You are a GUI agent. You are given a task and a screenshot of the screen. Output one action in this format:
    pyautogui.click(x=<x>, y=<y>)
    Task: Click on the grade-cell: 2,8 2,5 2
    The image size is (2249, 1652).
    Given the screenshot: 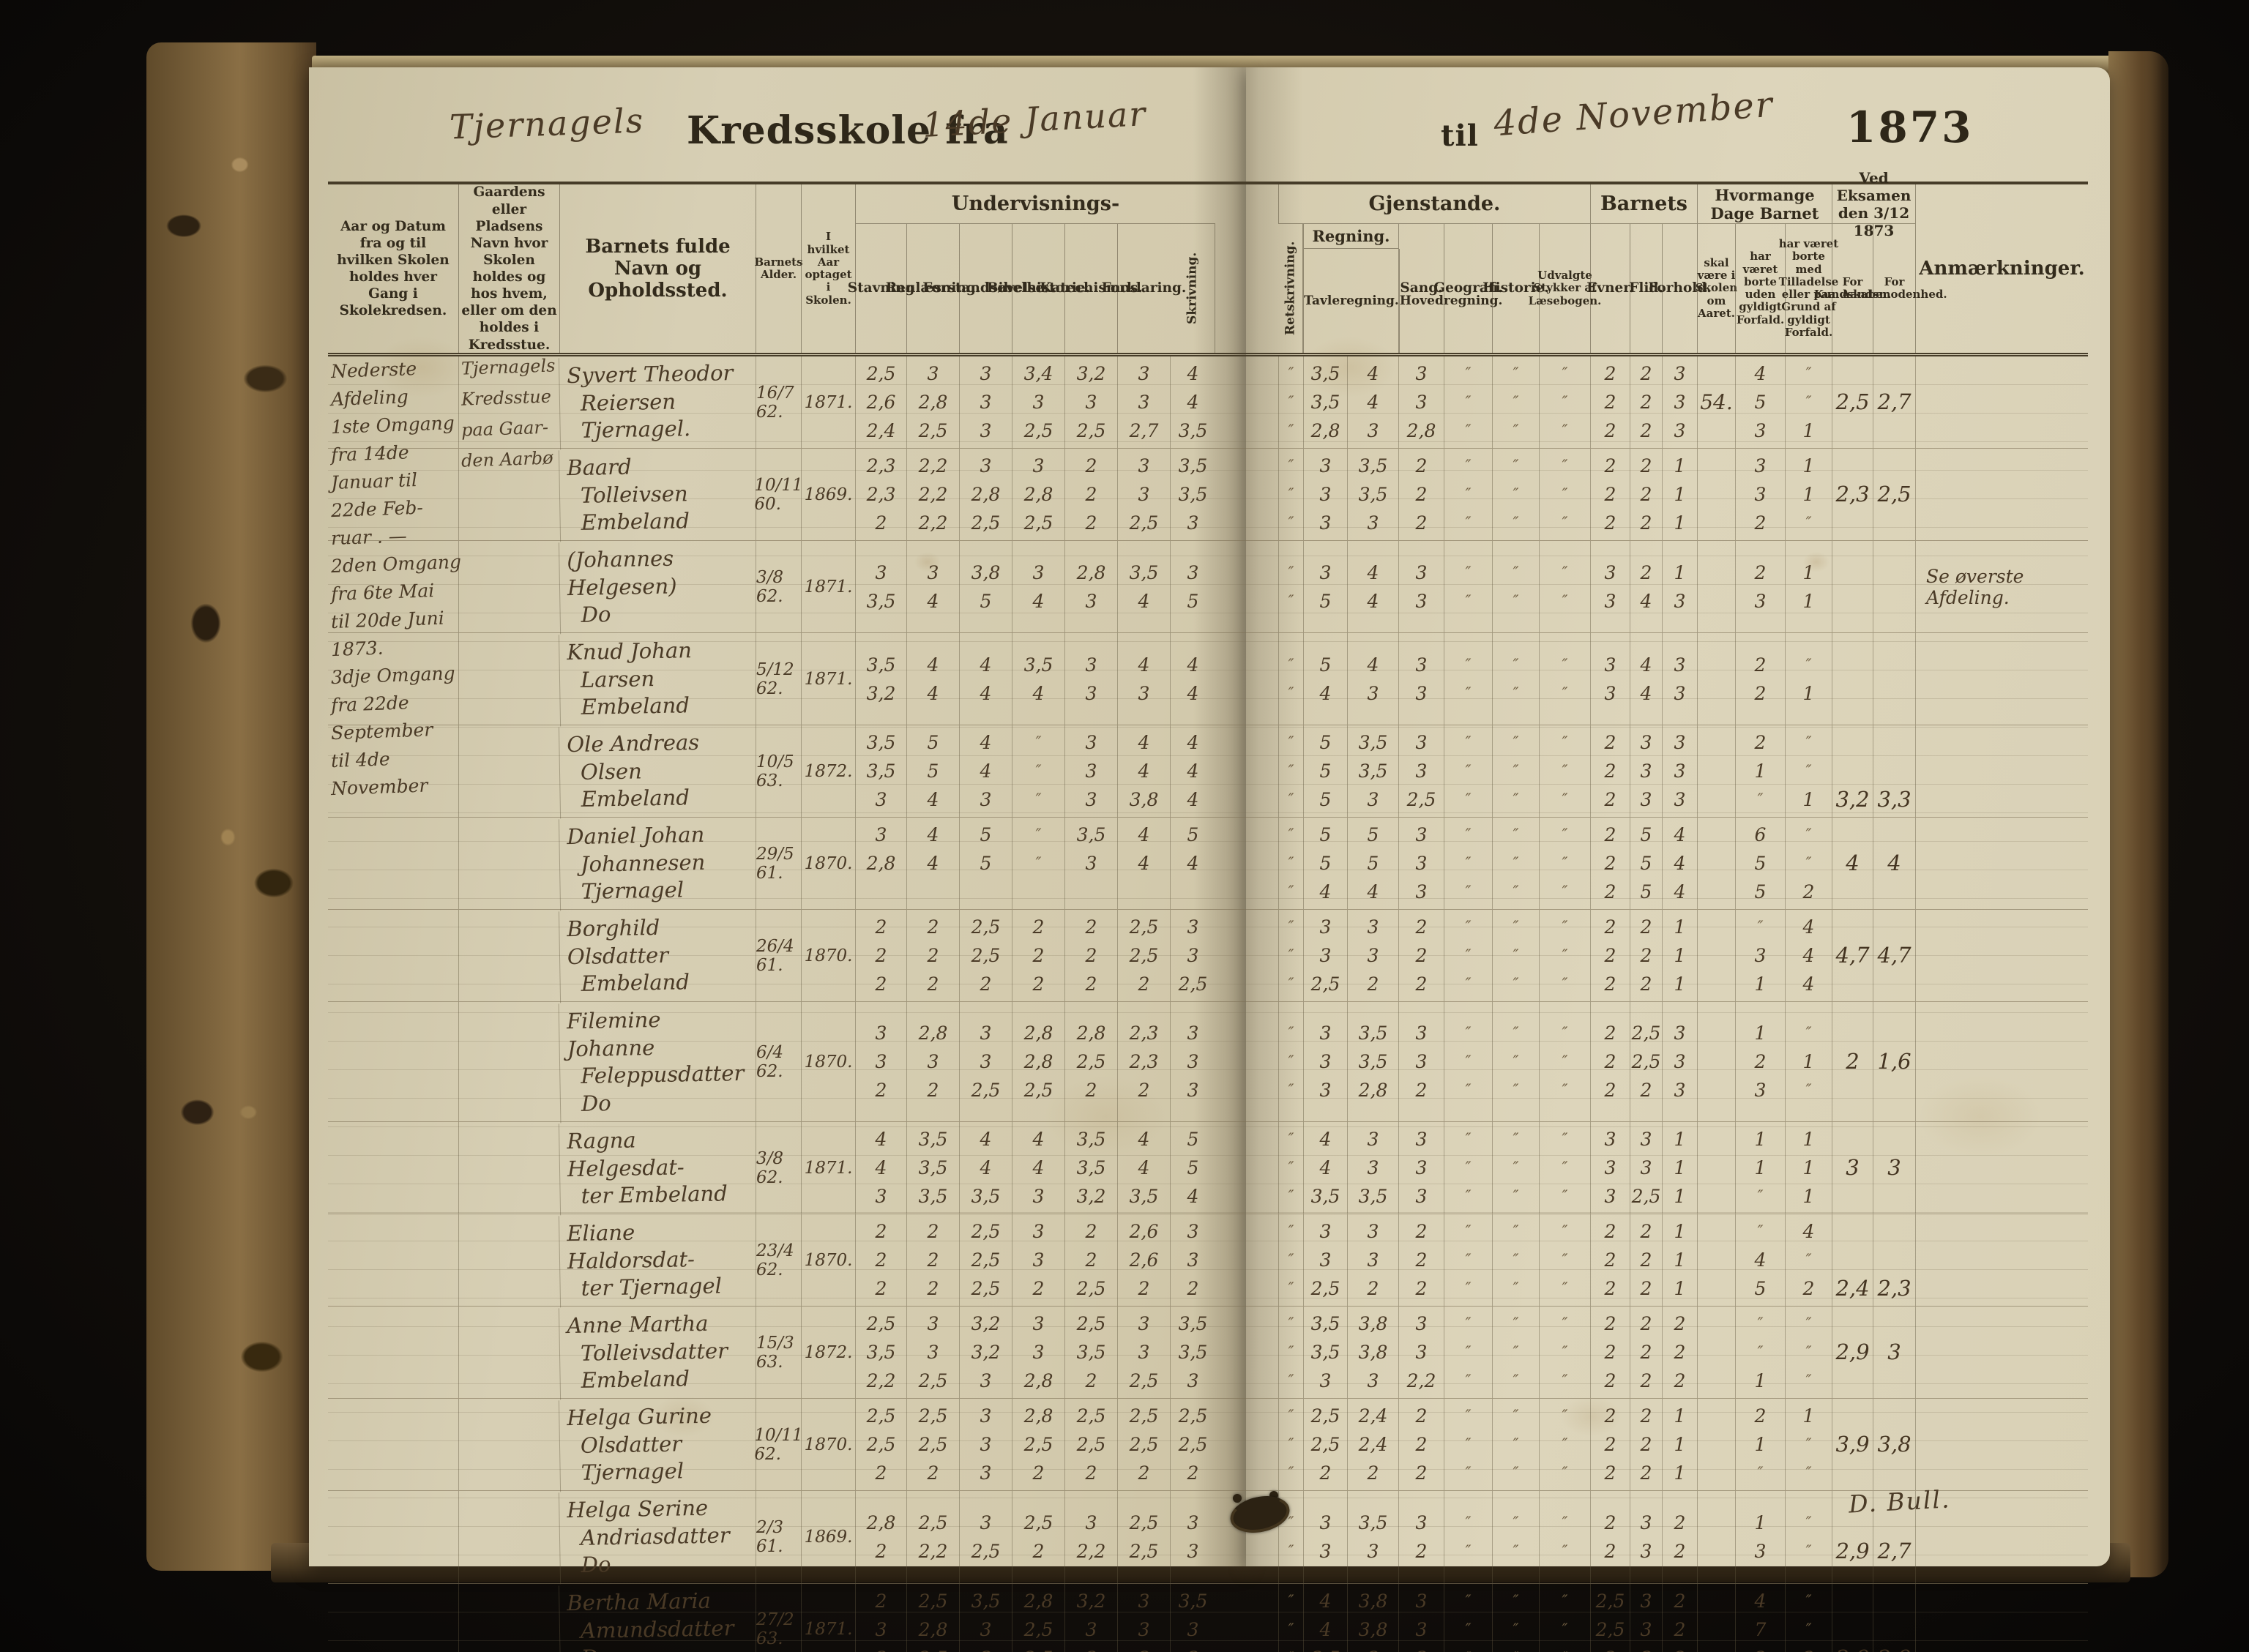 What is the action you would take?
    pyautogui.click(x=1038, y=1445)
    